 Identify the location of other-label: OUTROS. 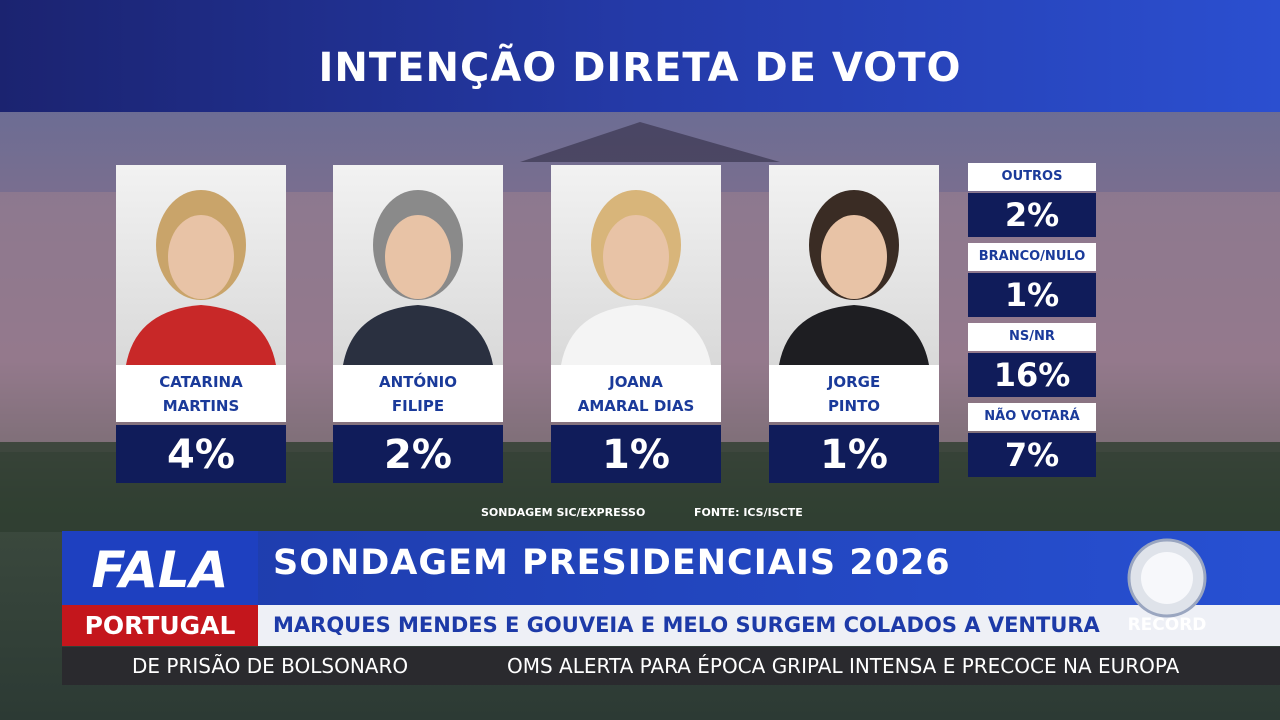
(1032, 177).